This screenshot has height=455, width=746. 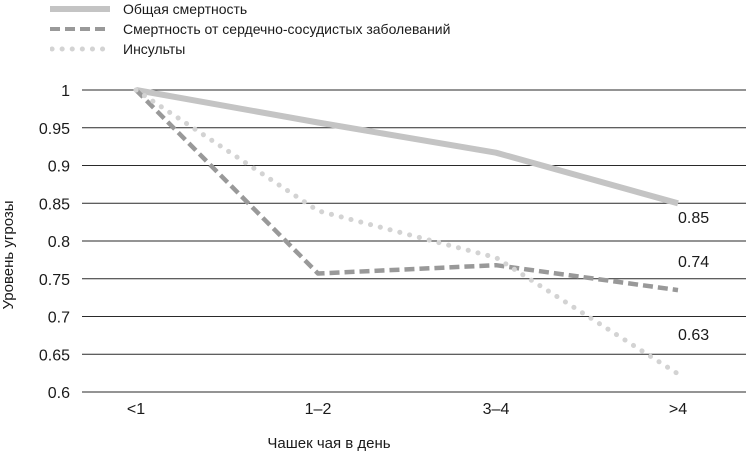 I want to click on legend-swatch-total-mortality, so click(x=80, y=9).